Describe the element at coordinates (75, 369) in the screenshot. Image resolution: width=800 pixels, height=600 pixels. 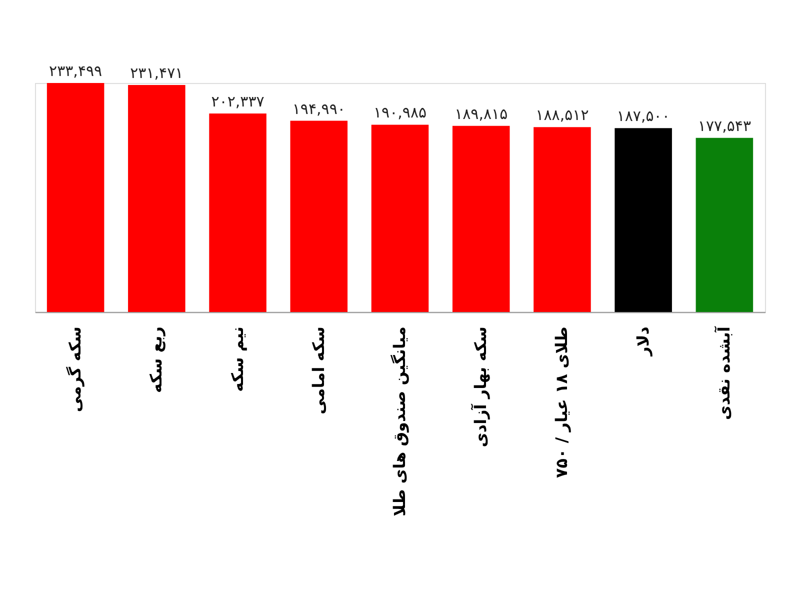
I see `x-tick-label: سکه گرمی` at that location.